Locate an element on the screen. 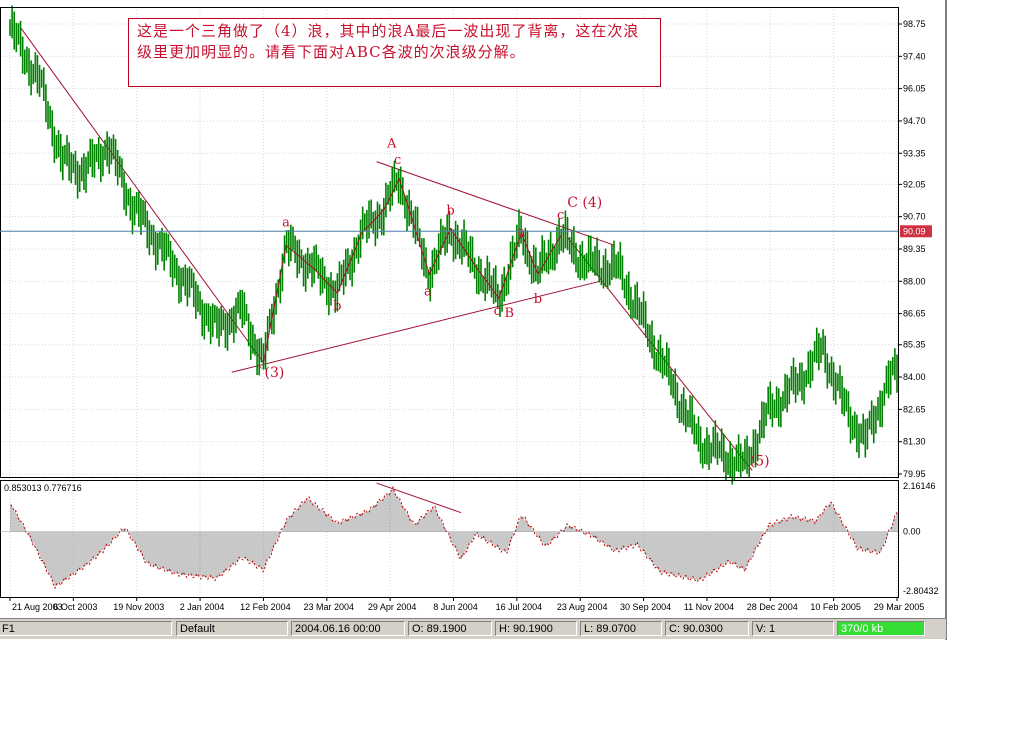 This screenshot has height=730, width=1022. wave-label: `(3) is located at coordinates (271, 373).